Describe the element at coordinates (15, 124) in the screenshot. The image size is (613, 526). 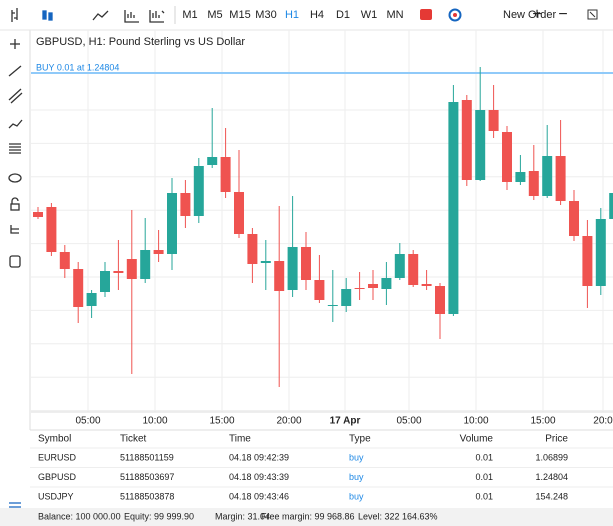
I see `polyline-icon` at that location.